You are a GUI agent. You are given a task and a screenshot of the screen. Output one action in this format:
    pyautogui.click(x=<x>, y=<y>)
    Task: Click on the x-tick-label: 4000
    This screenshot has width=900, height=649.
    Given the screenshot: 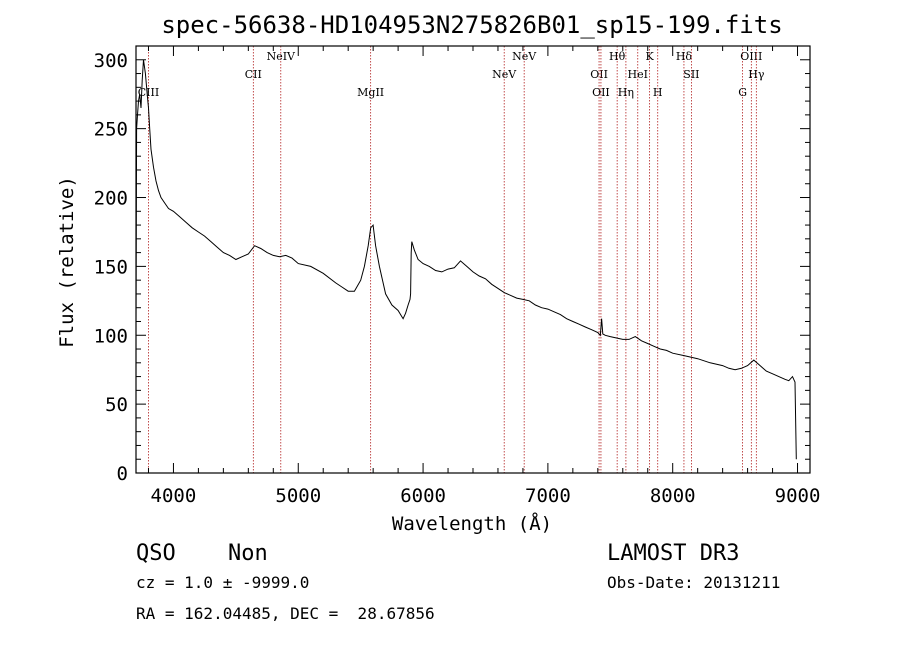 What is the action you would take?
    pyautogui.click(x=174, y=496)
    